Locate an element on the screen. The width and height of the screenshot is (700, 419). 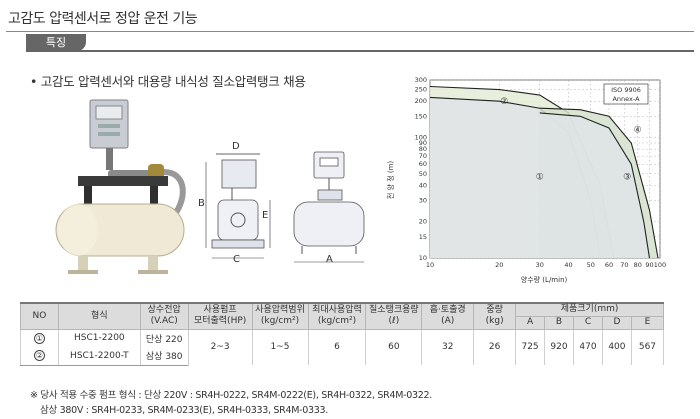
y-tick-label: 80 is located at coordinates (423, 149).